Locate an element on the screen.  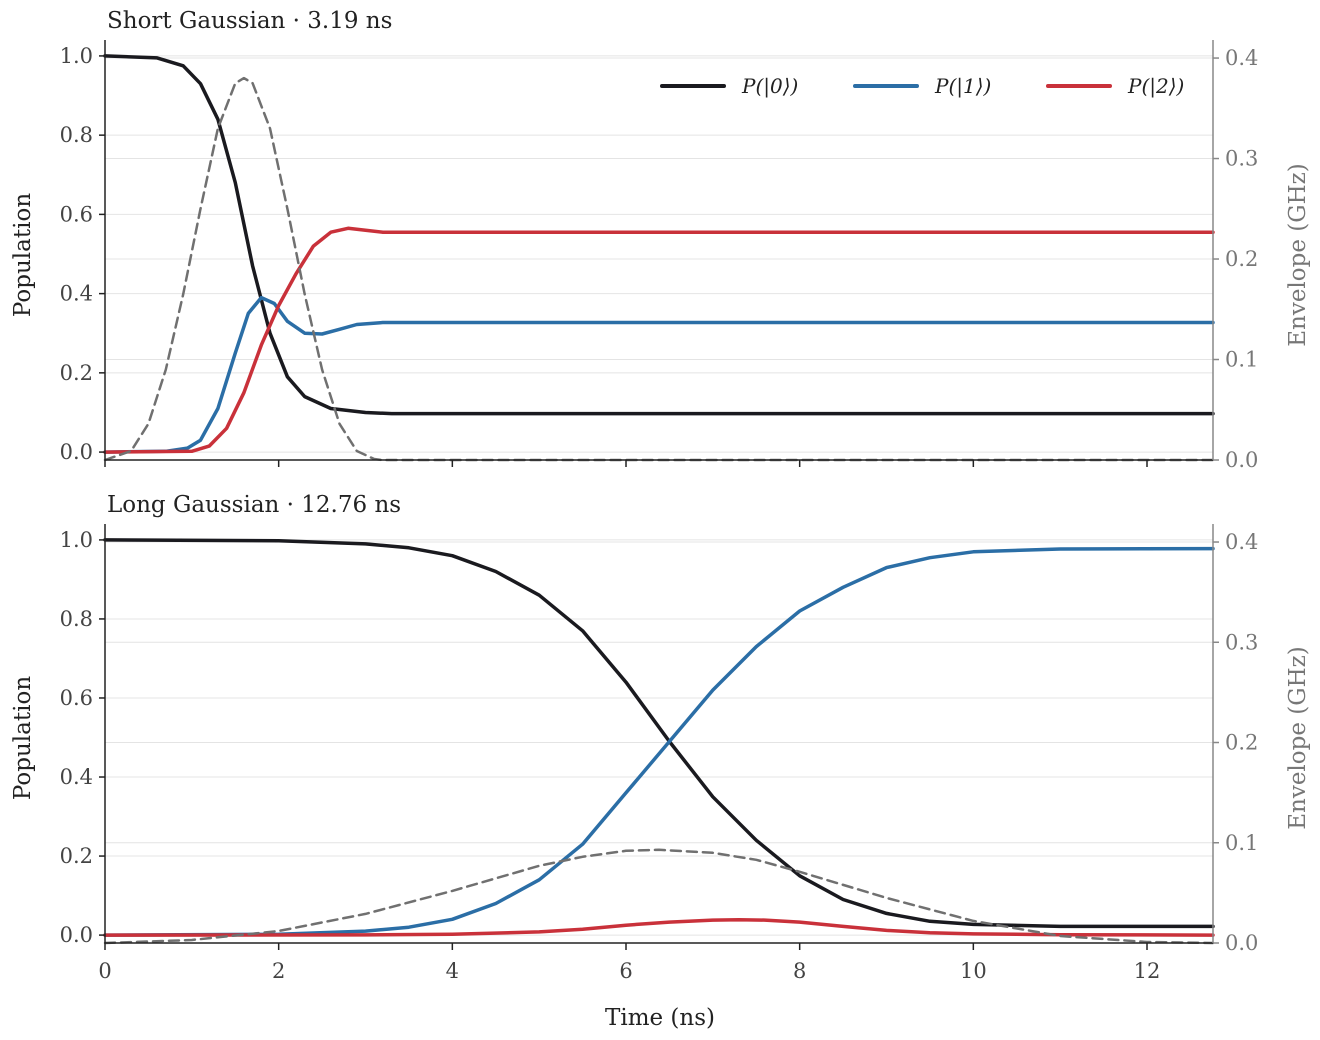
x-tick-label: 0 is located at coordinates (104, 971).